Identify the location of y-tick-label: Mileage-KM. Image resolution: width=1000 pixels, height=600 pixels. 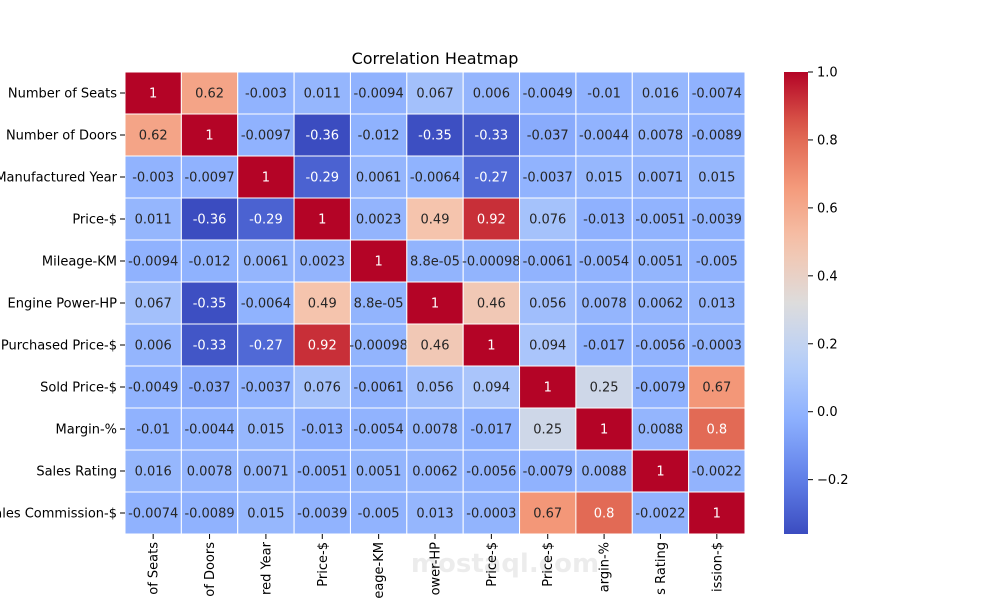
(79, 262).